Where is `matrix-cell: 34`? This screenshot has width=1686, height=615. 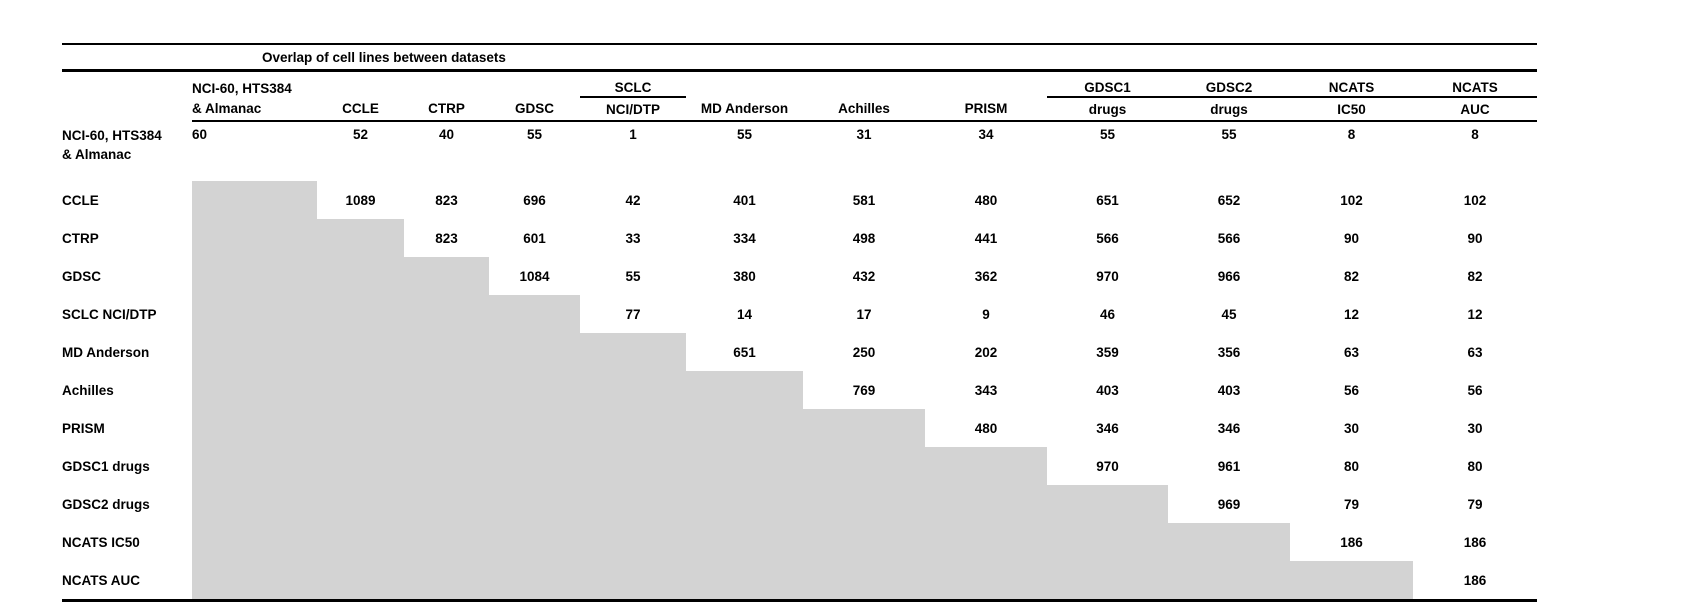
matrix-cell: 34 is located at coordinates (986, 134).